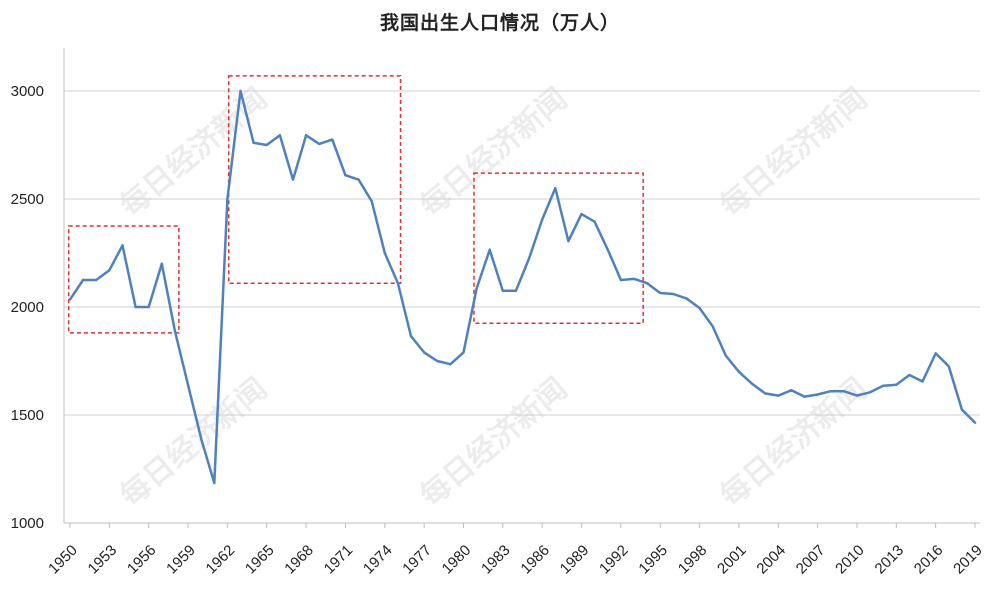 The width and height of the screenshot is (1000, 597). Describe the element at coordinates (771, 560) in the screenshot. I see `x-tick-label: 2004` at that location.